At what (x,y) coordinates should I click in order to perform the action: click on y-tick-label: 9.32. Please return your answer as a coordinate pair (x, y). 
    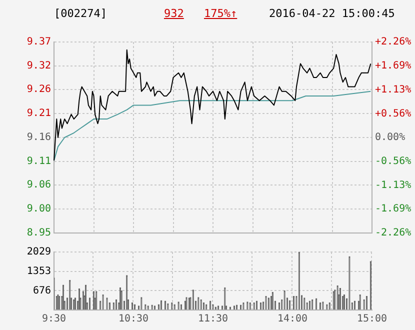
    Looking at the image, I should click on (38, 66).